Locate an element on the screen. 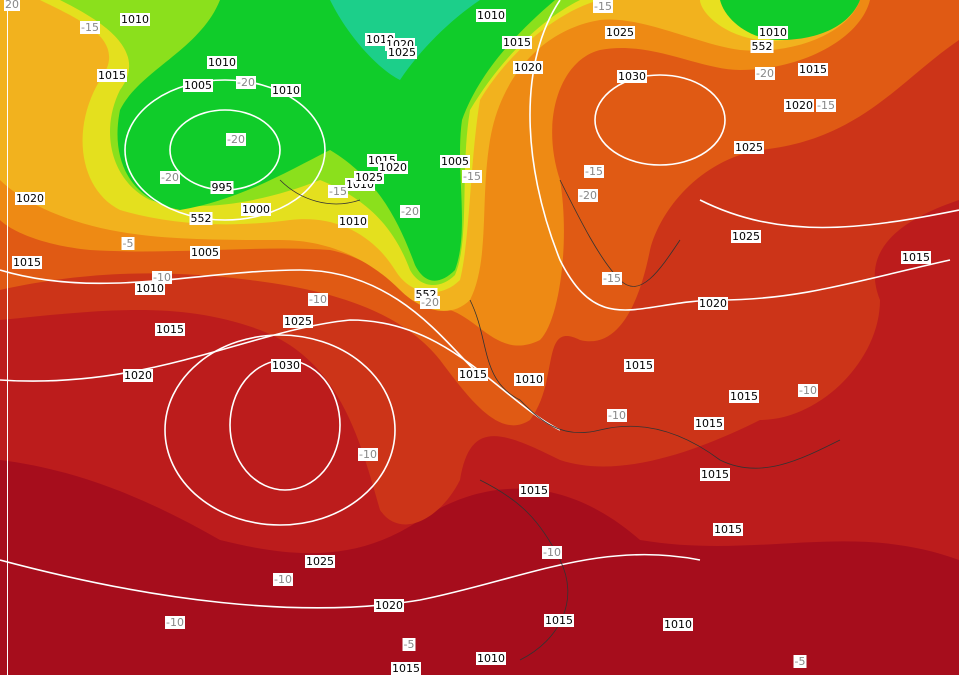  temperature-label: 20 is located at coordinates (12, 5).